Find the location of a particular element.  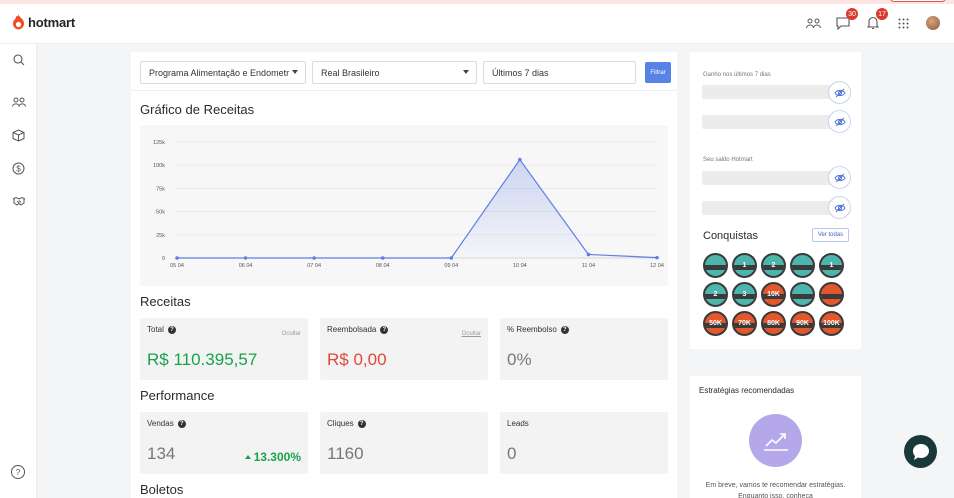

total-value: R$ 110.395,57 is located at coordinates (202, 359).